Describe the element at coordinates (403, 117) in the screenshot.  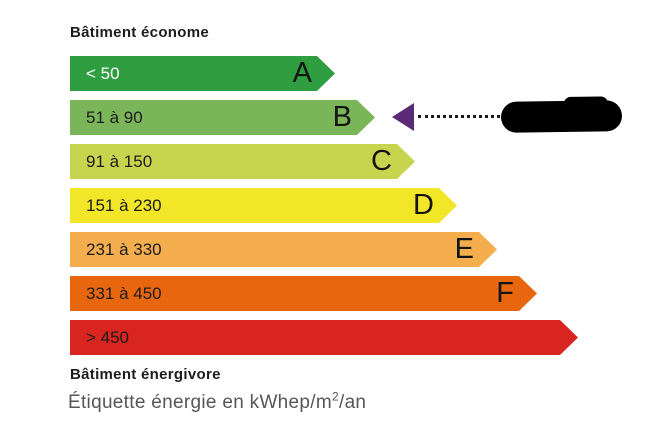
I see `selected-grade-cursor-icon` at that location.